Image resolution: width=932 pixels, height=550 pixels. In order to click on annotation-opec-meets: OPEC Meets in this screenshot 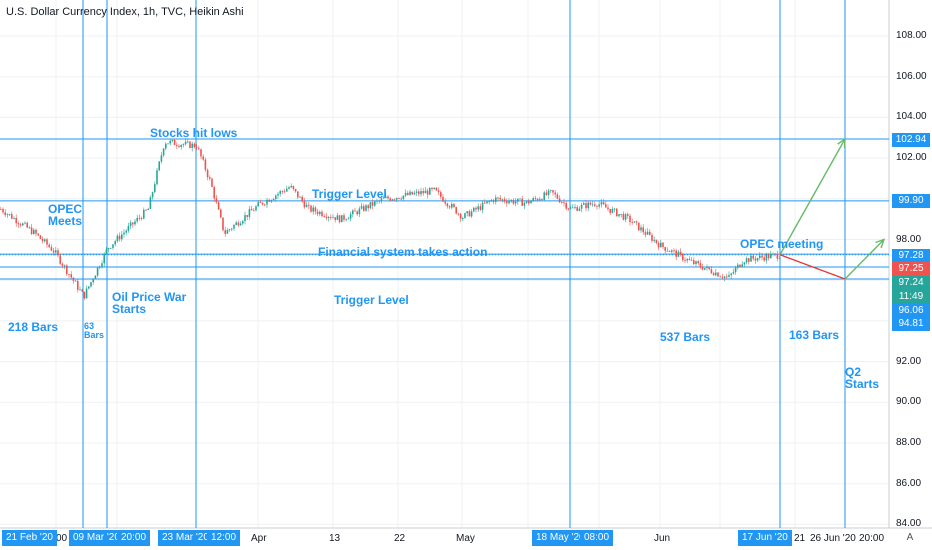, I will do `click(65, 215)`.